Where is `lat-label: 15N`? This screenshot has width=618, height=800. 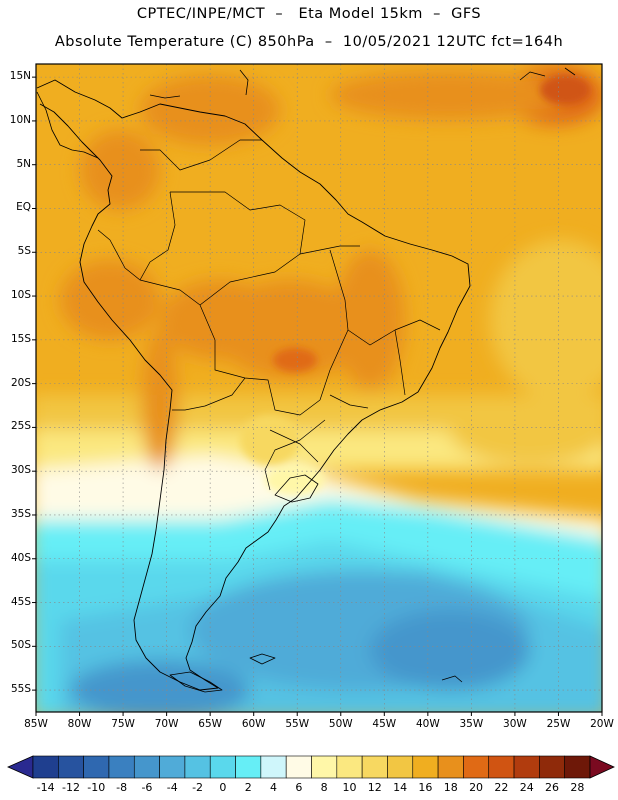 lat-label: 15N is located at coordinates (20, 76).